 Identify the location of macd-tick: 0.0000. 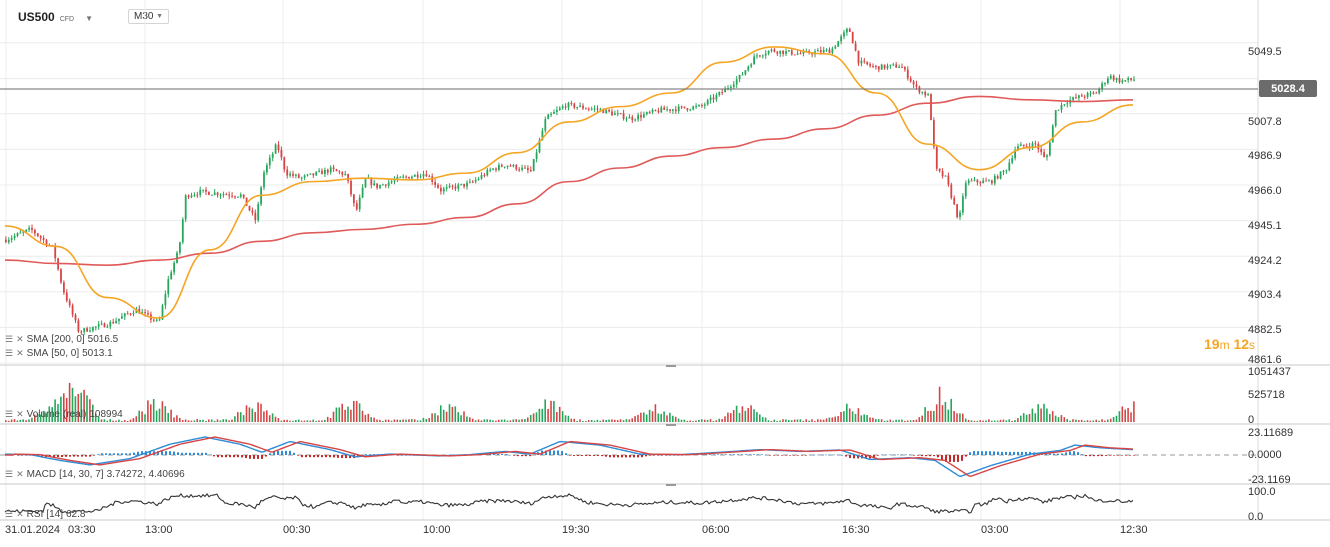
(1265, 455).